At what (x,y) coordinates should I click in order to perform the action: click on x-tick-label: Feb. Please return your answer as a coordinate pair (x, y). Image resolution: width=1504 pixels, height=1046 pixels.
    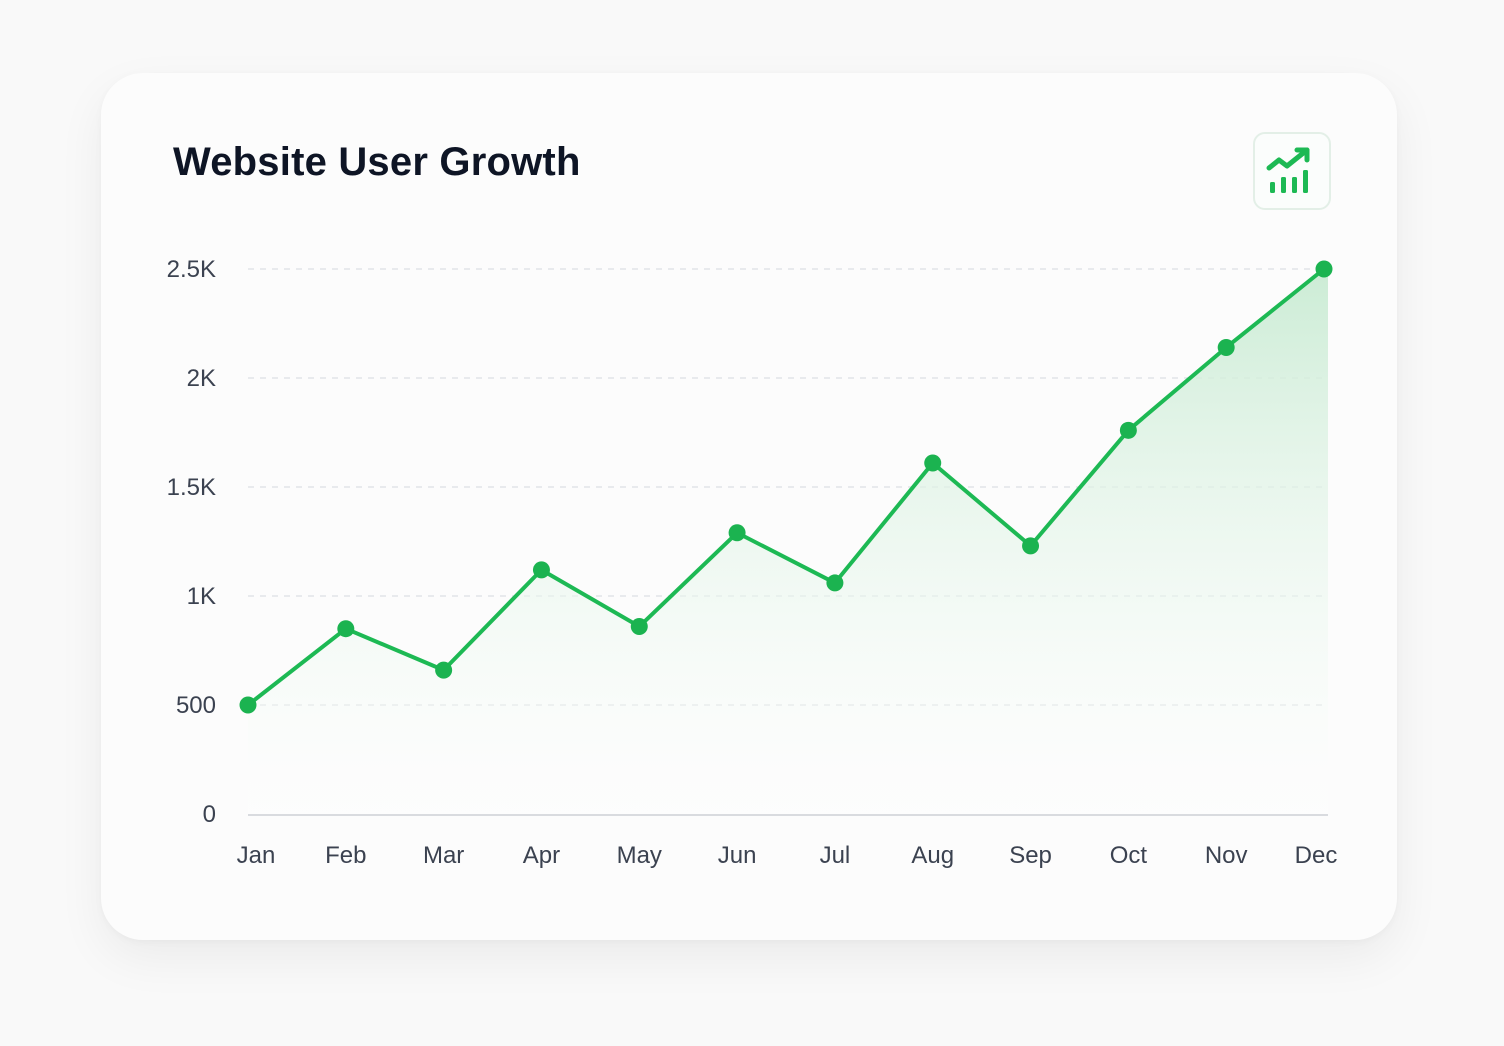
    Looking at the image, I should click on (345, 855).